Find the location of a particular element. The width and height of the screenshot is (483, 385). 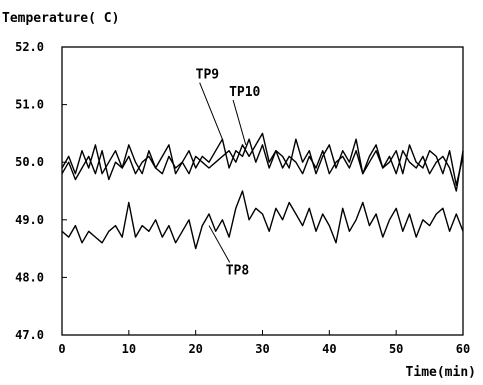

x-tick-label: 10 is located at coordinates (129, 349).